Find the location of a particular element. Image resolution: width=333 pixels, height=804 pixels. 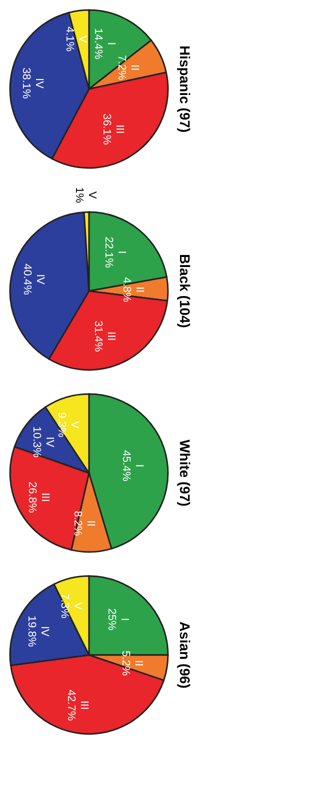

data-label: 10.3% is located at coordinates (36, 442).